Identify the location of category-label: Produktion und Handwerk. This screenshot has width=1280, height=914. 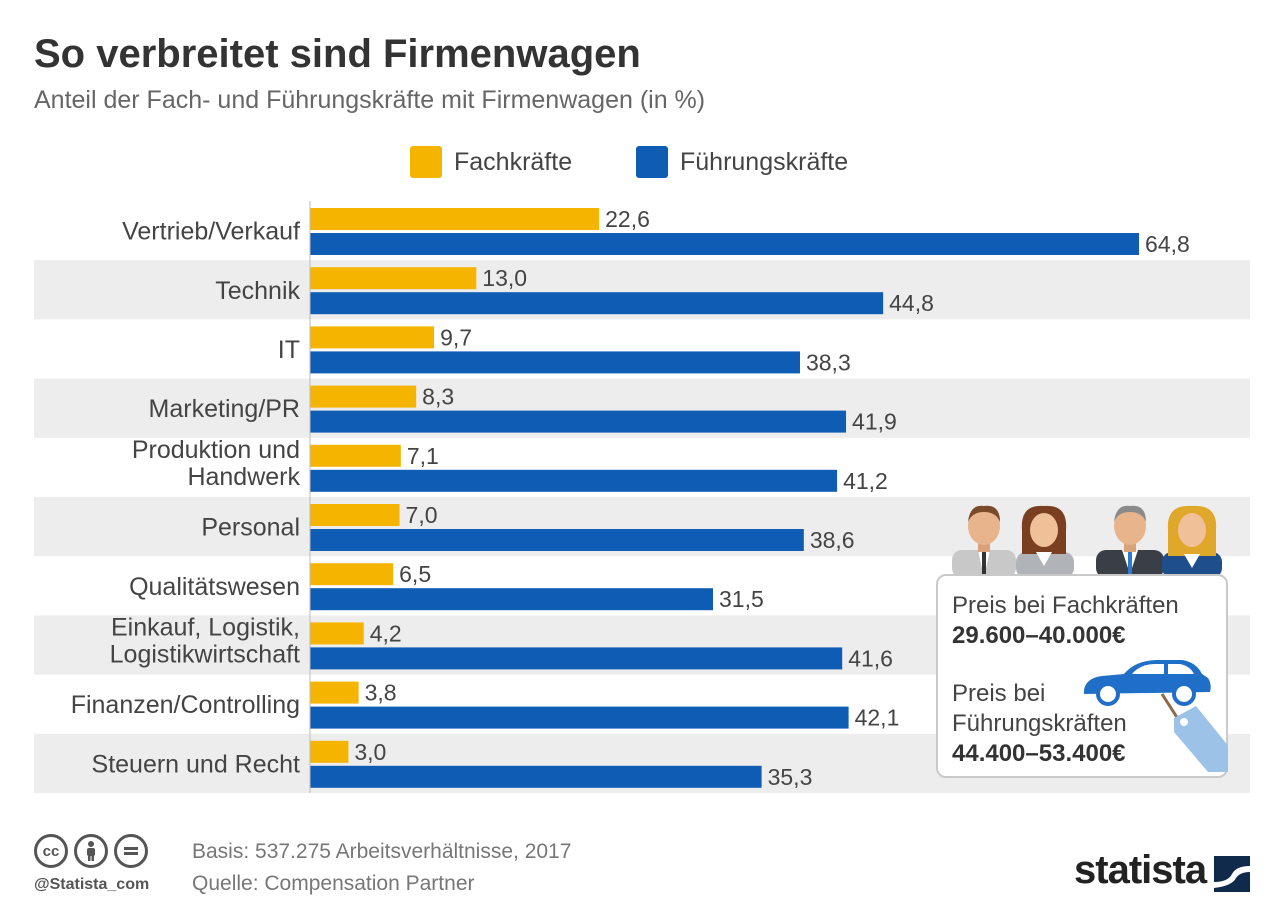
(216, 463).